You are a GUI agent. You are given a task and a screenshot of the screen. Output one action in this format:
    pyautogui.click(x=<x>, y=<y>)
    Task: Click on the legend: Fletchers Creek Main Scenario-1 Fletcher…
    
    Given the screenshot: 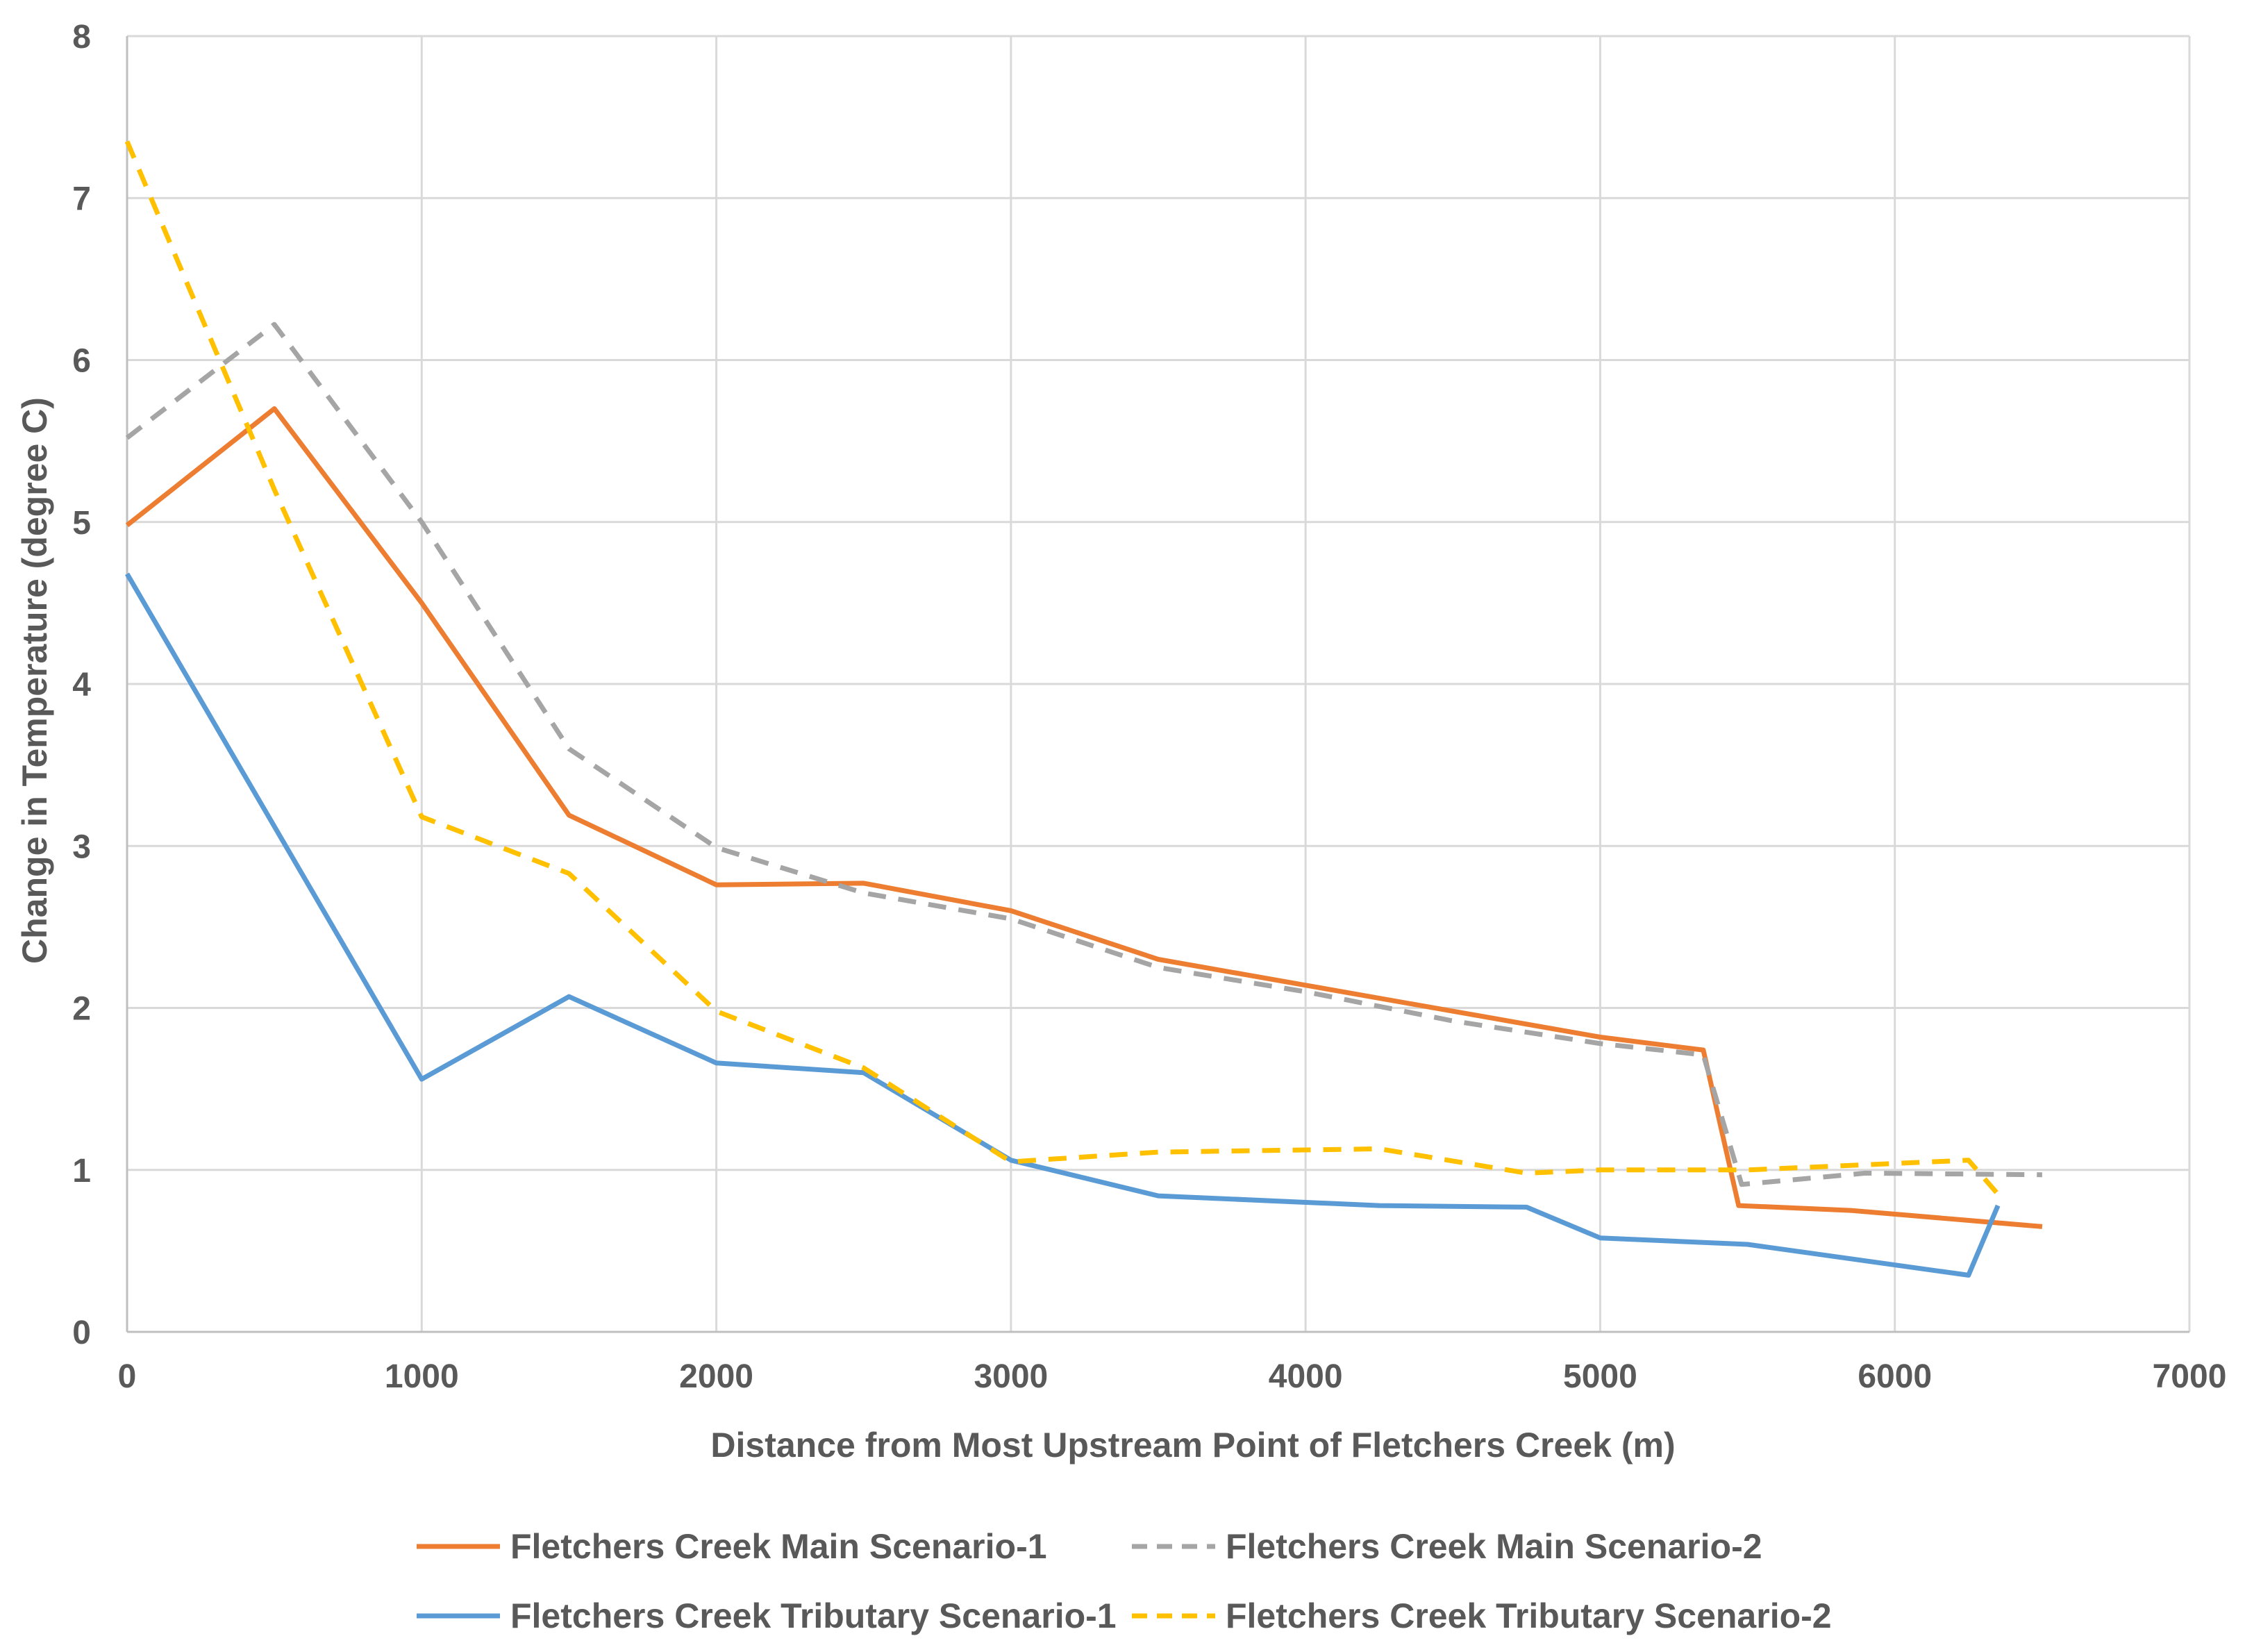 What is the action you would take?
    pyautogui.click(x=1124, y=1581)
    